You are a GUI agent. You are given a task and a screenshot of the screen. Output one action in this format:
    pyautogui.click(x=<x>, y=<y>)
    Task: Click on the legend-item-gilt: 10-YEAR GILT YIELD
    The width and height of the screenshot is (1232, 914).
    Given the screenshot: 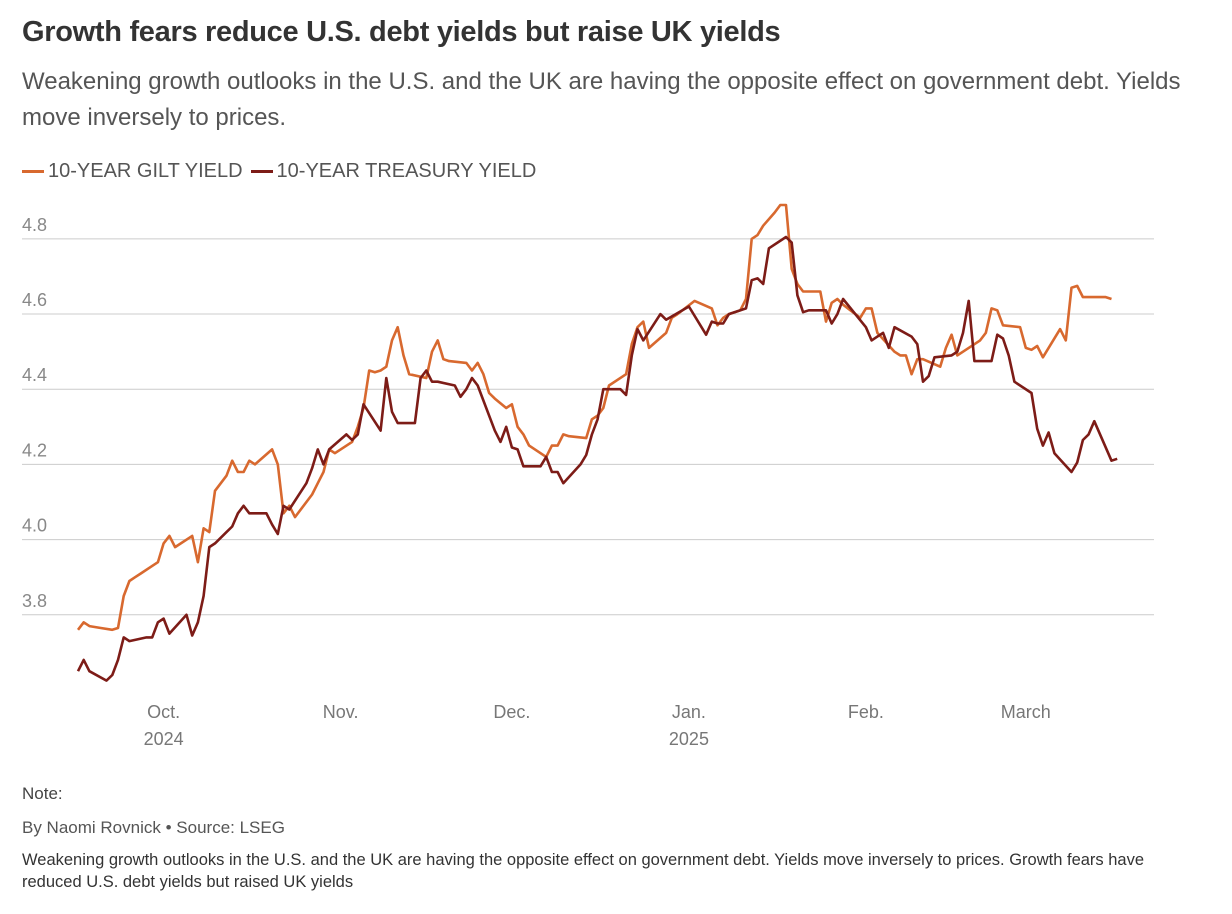 What is the action you would take?
    pyautogui.click(x=132, y=171)
    